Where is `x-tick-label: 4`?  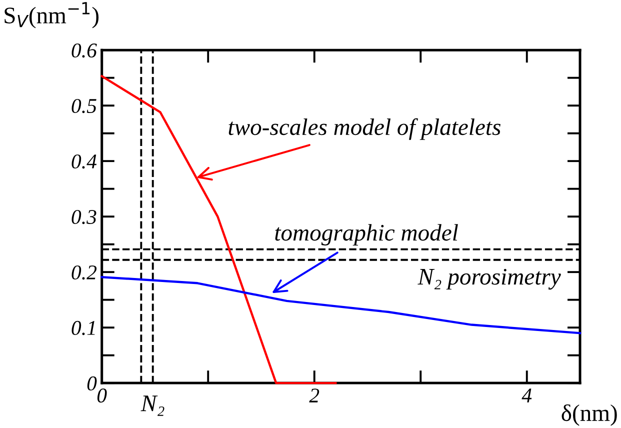
x-tick-label: 4 is located at coordinates (527, 395).